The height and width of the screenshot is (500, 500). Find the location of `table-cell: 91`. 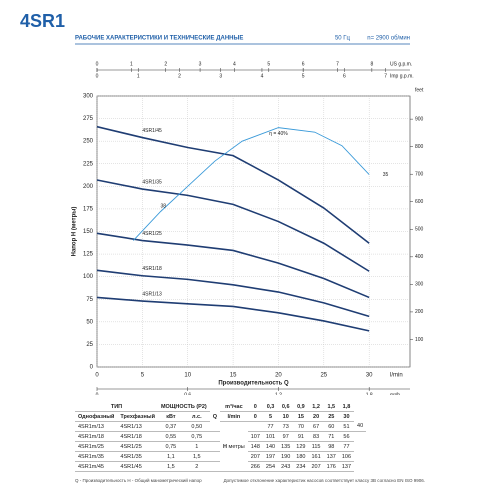

table-cell: 91 is located at coordinates (301, 436).